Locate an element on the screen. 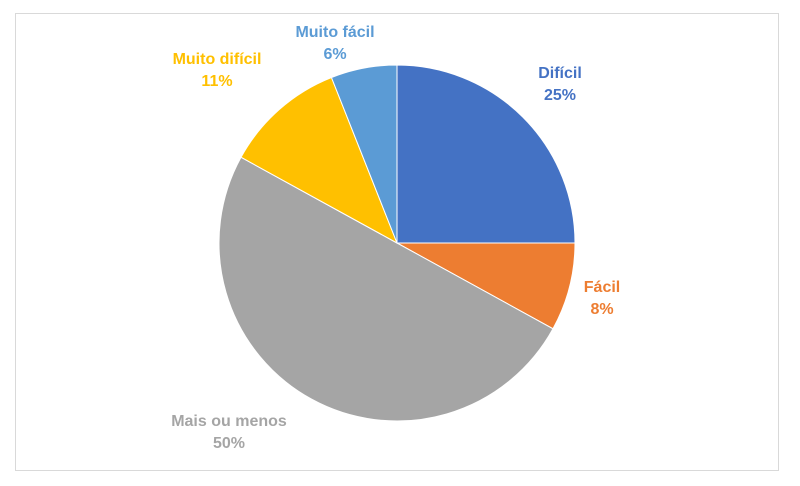 This screenshot has width=800, height=486. pie-slice-muito-f-cil is located at coordinates (364, 154).